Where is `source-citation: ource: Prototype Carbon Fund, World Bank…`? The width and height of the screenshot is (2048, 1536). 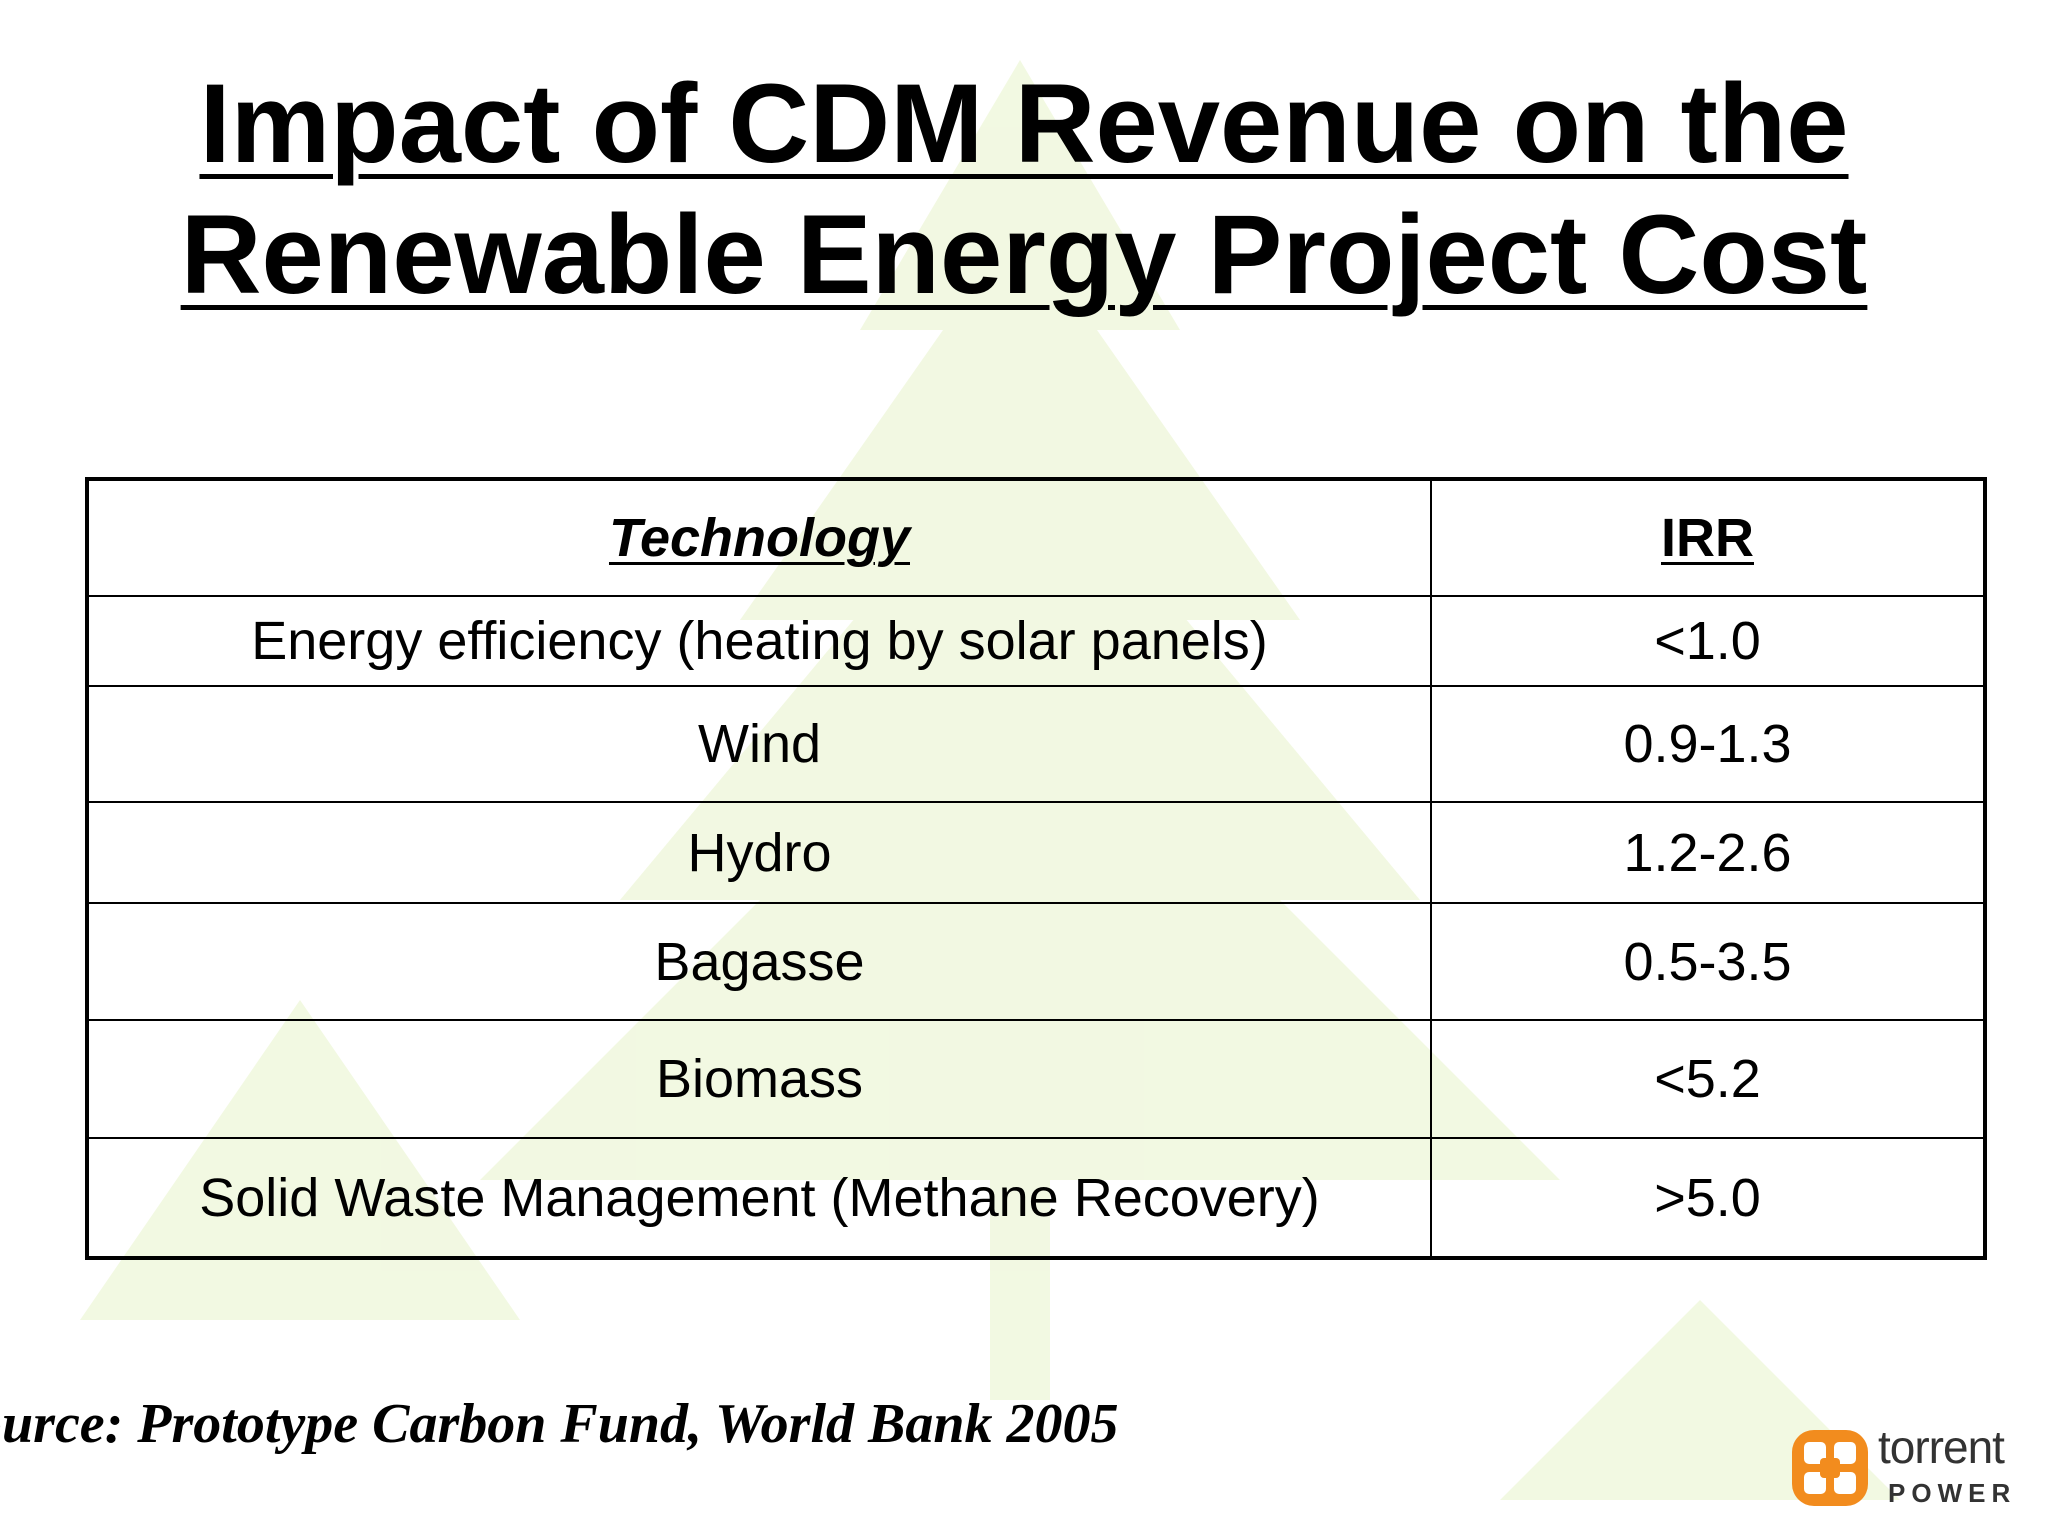
source-citation: ource: Prototype Carbon Fund, World Bank… is located at coordinates (559, 1424).